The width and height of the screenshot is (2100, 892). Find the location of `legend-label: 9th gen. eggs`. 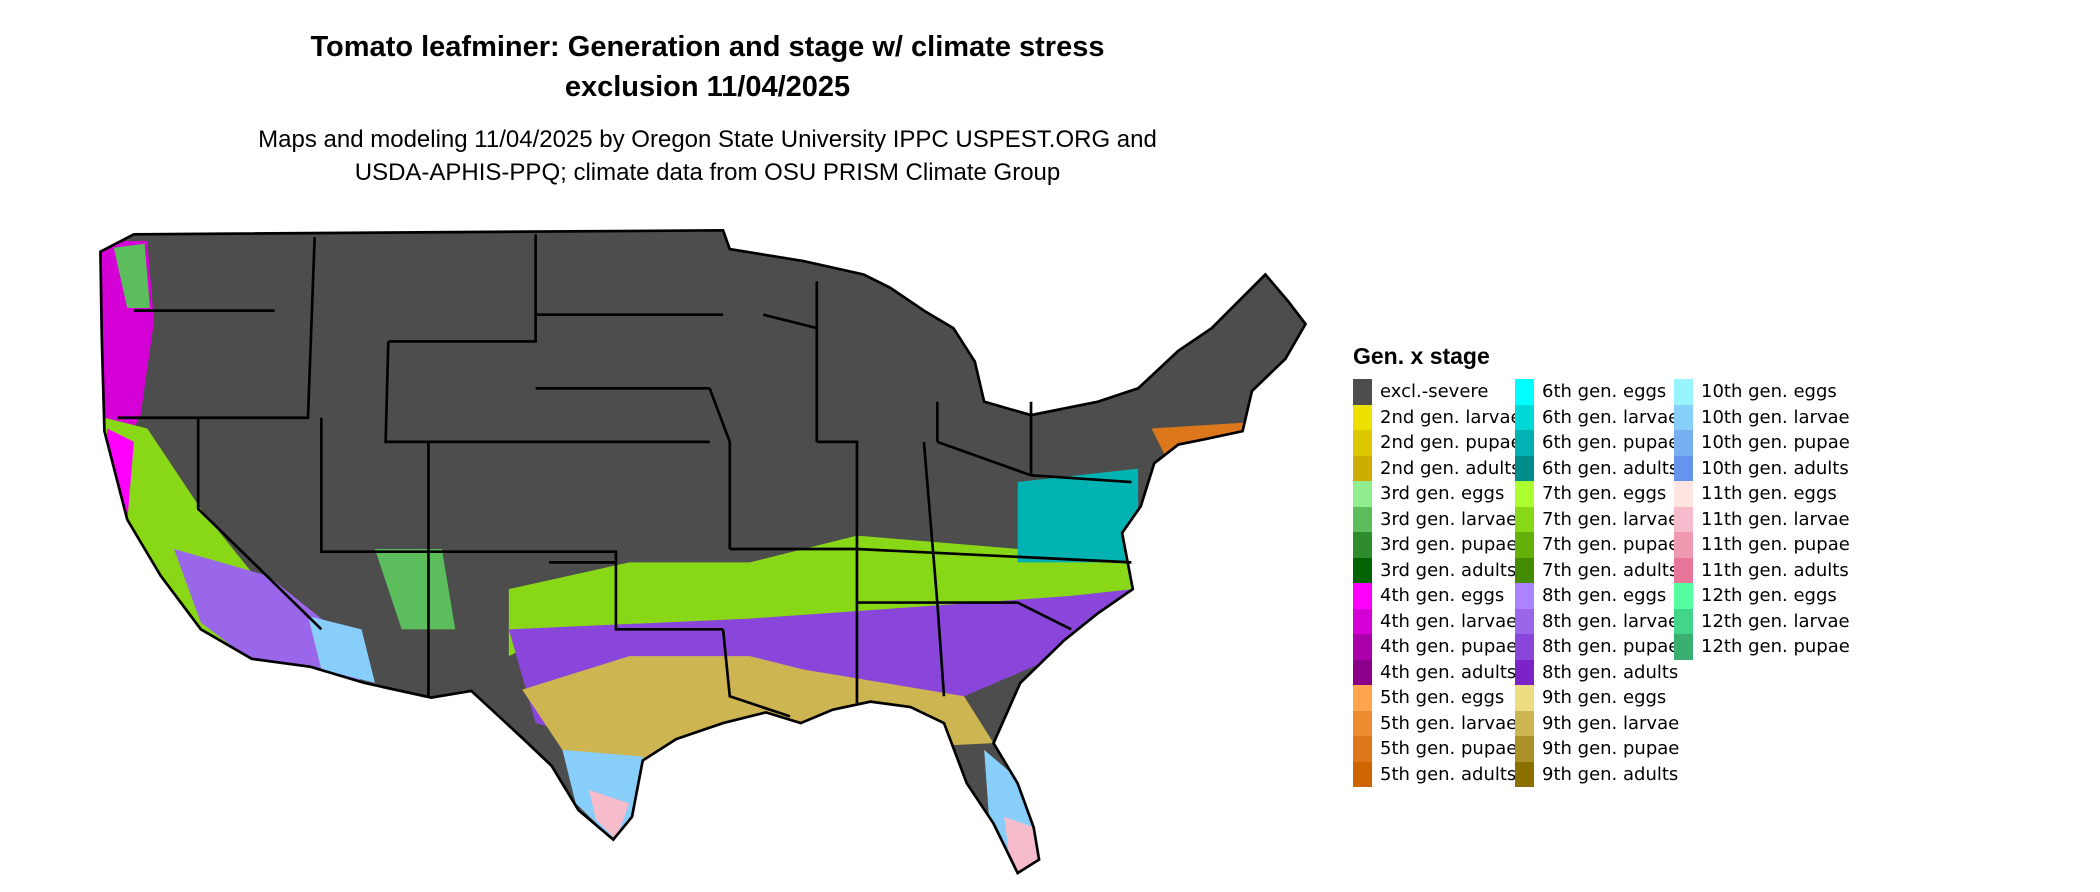

legend-label: 9th gen. eggs is located at coordinates (1604, 698).